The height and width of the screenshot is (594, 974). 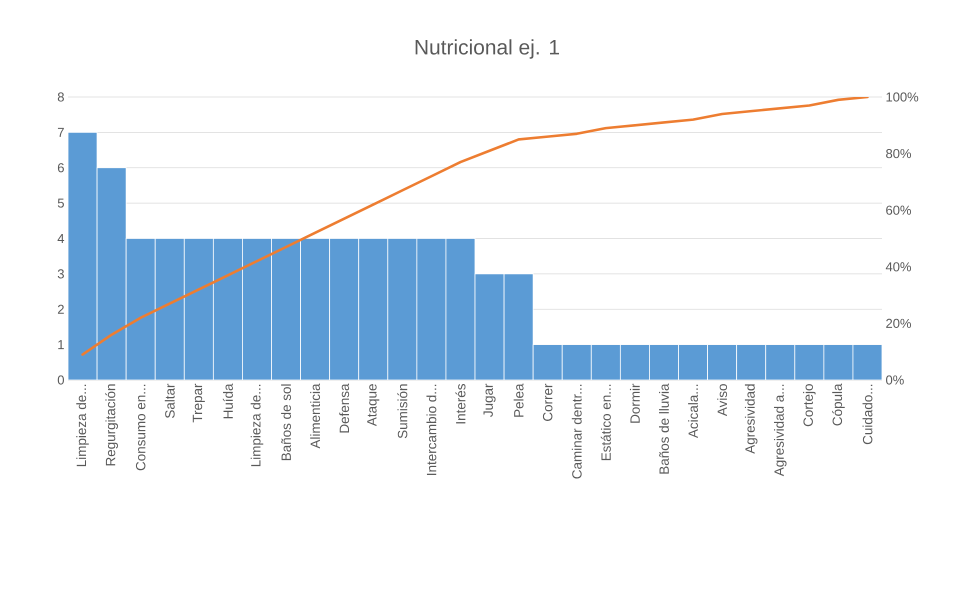 I want to click on x-tick-label: Ataque, so click(x=373, y=405).